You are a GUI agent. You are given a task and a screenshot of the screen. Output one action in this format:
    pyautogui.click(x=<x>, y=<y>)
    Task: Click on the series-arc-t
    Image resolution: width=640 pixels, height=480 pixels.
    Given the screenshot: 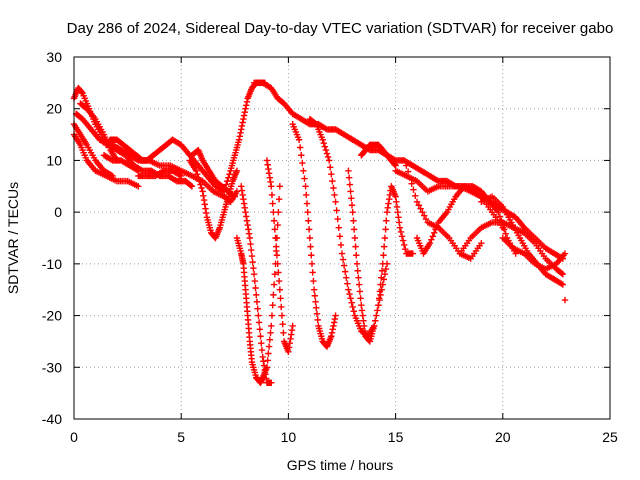 What is the action you would take?
    pyautogui.click(x=378, y=155)
    